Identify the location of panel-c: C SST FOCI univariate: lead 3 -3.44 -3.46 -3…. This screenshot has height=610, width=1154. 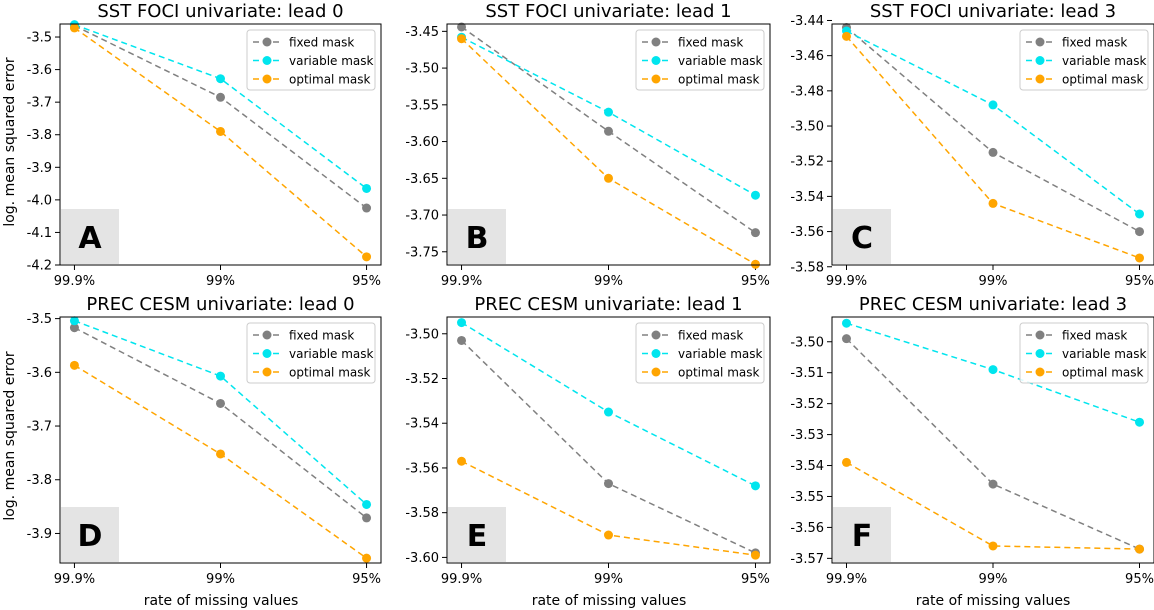
(972, 145).